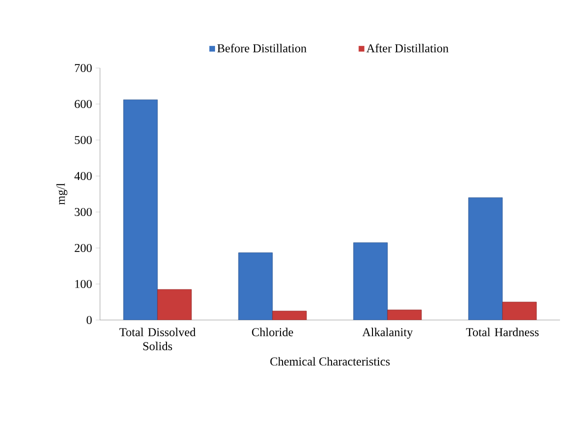 The image size is (579, 421). I want to click on x-tick-label: Alkalanity, so click(387, 333).